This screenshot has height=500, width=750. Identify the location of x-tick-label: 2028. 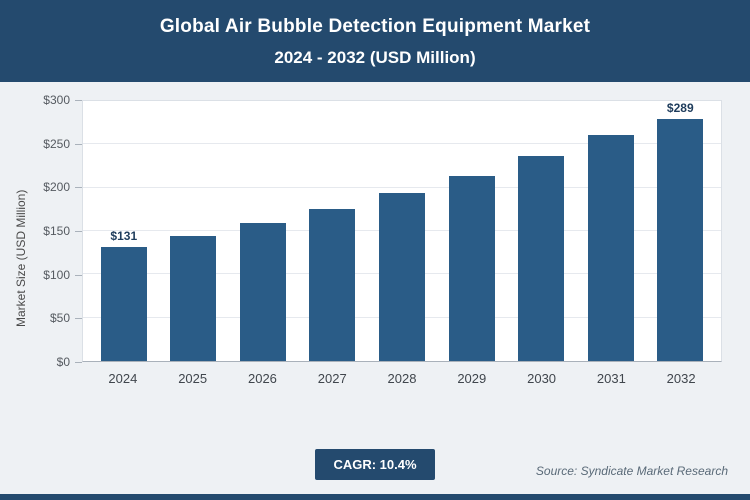
(402, 378).